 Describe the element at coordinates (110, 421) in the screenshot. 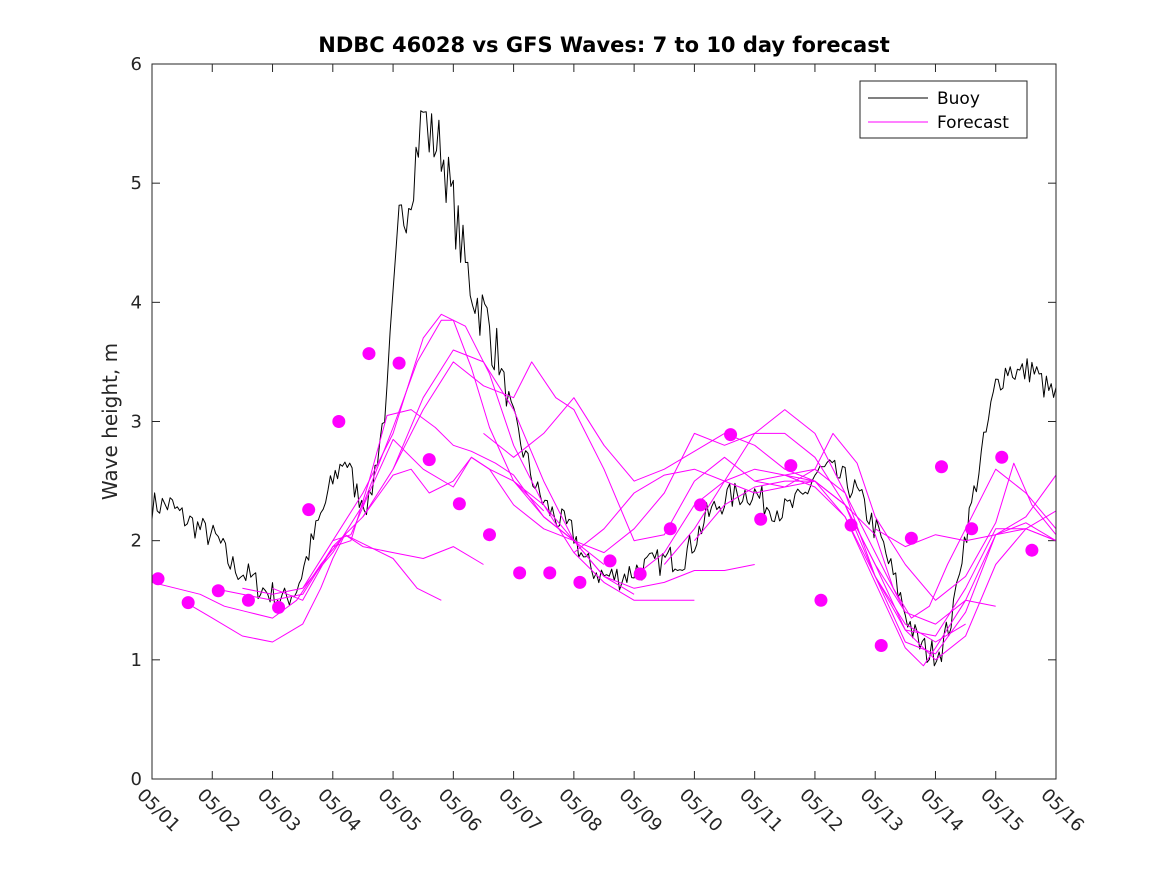

I see `y-axis-label: Wave height, m` at that location.